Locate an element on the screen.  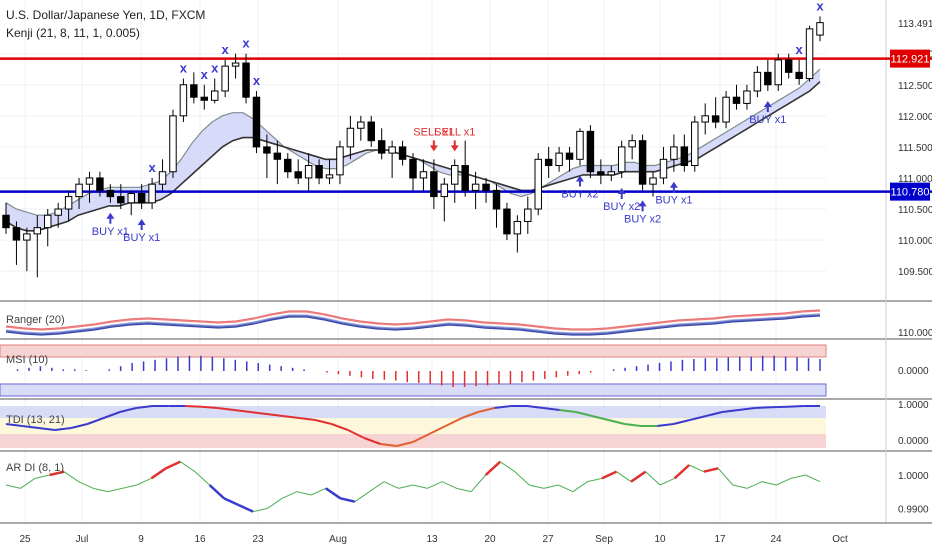
buy-signal-label: BUY x2 is located at coordinates (621, 207).